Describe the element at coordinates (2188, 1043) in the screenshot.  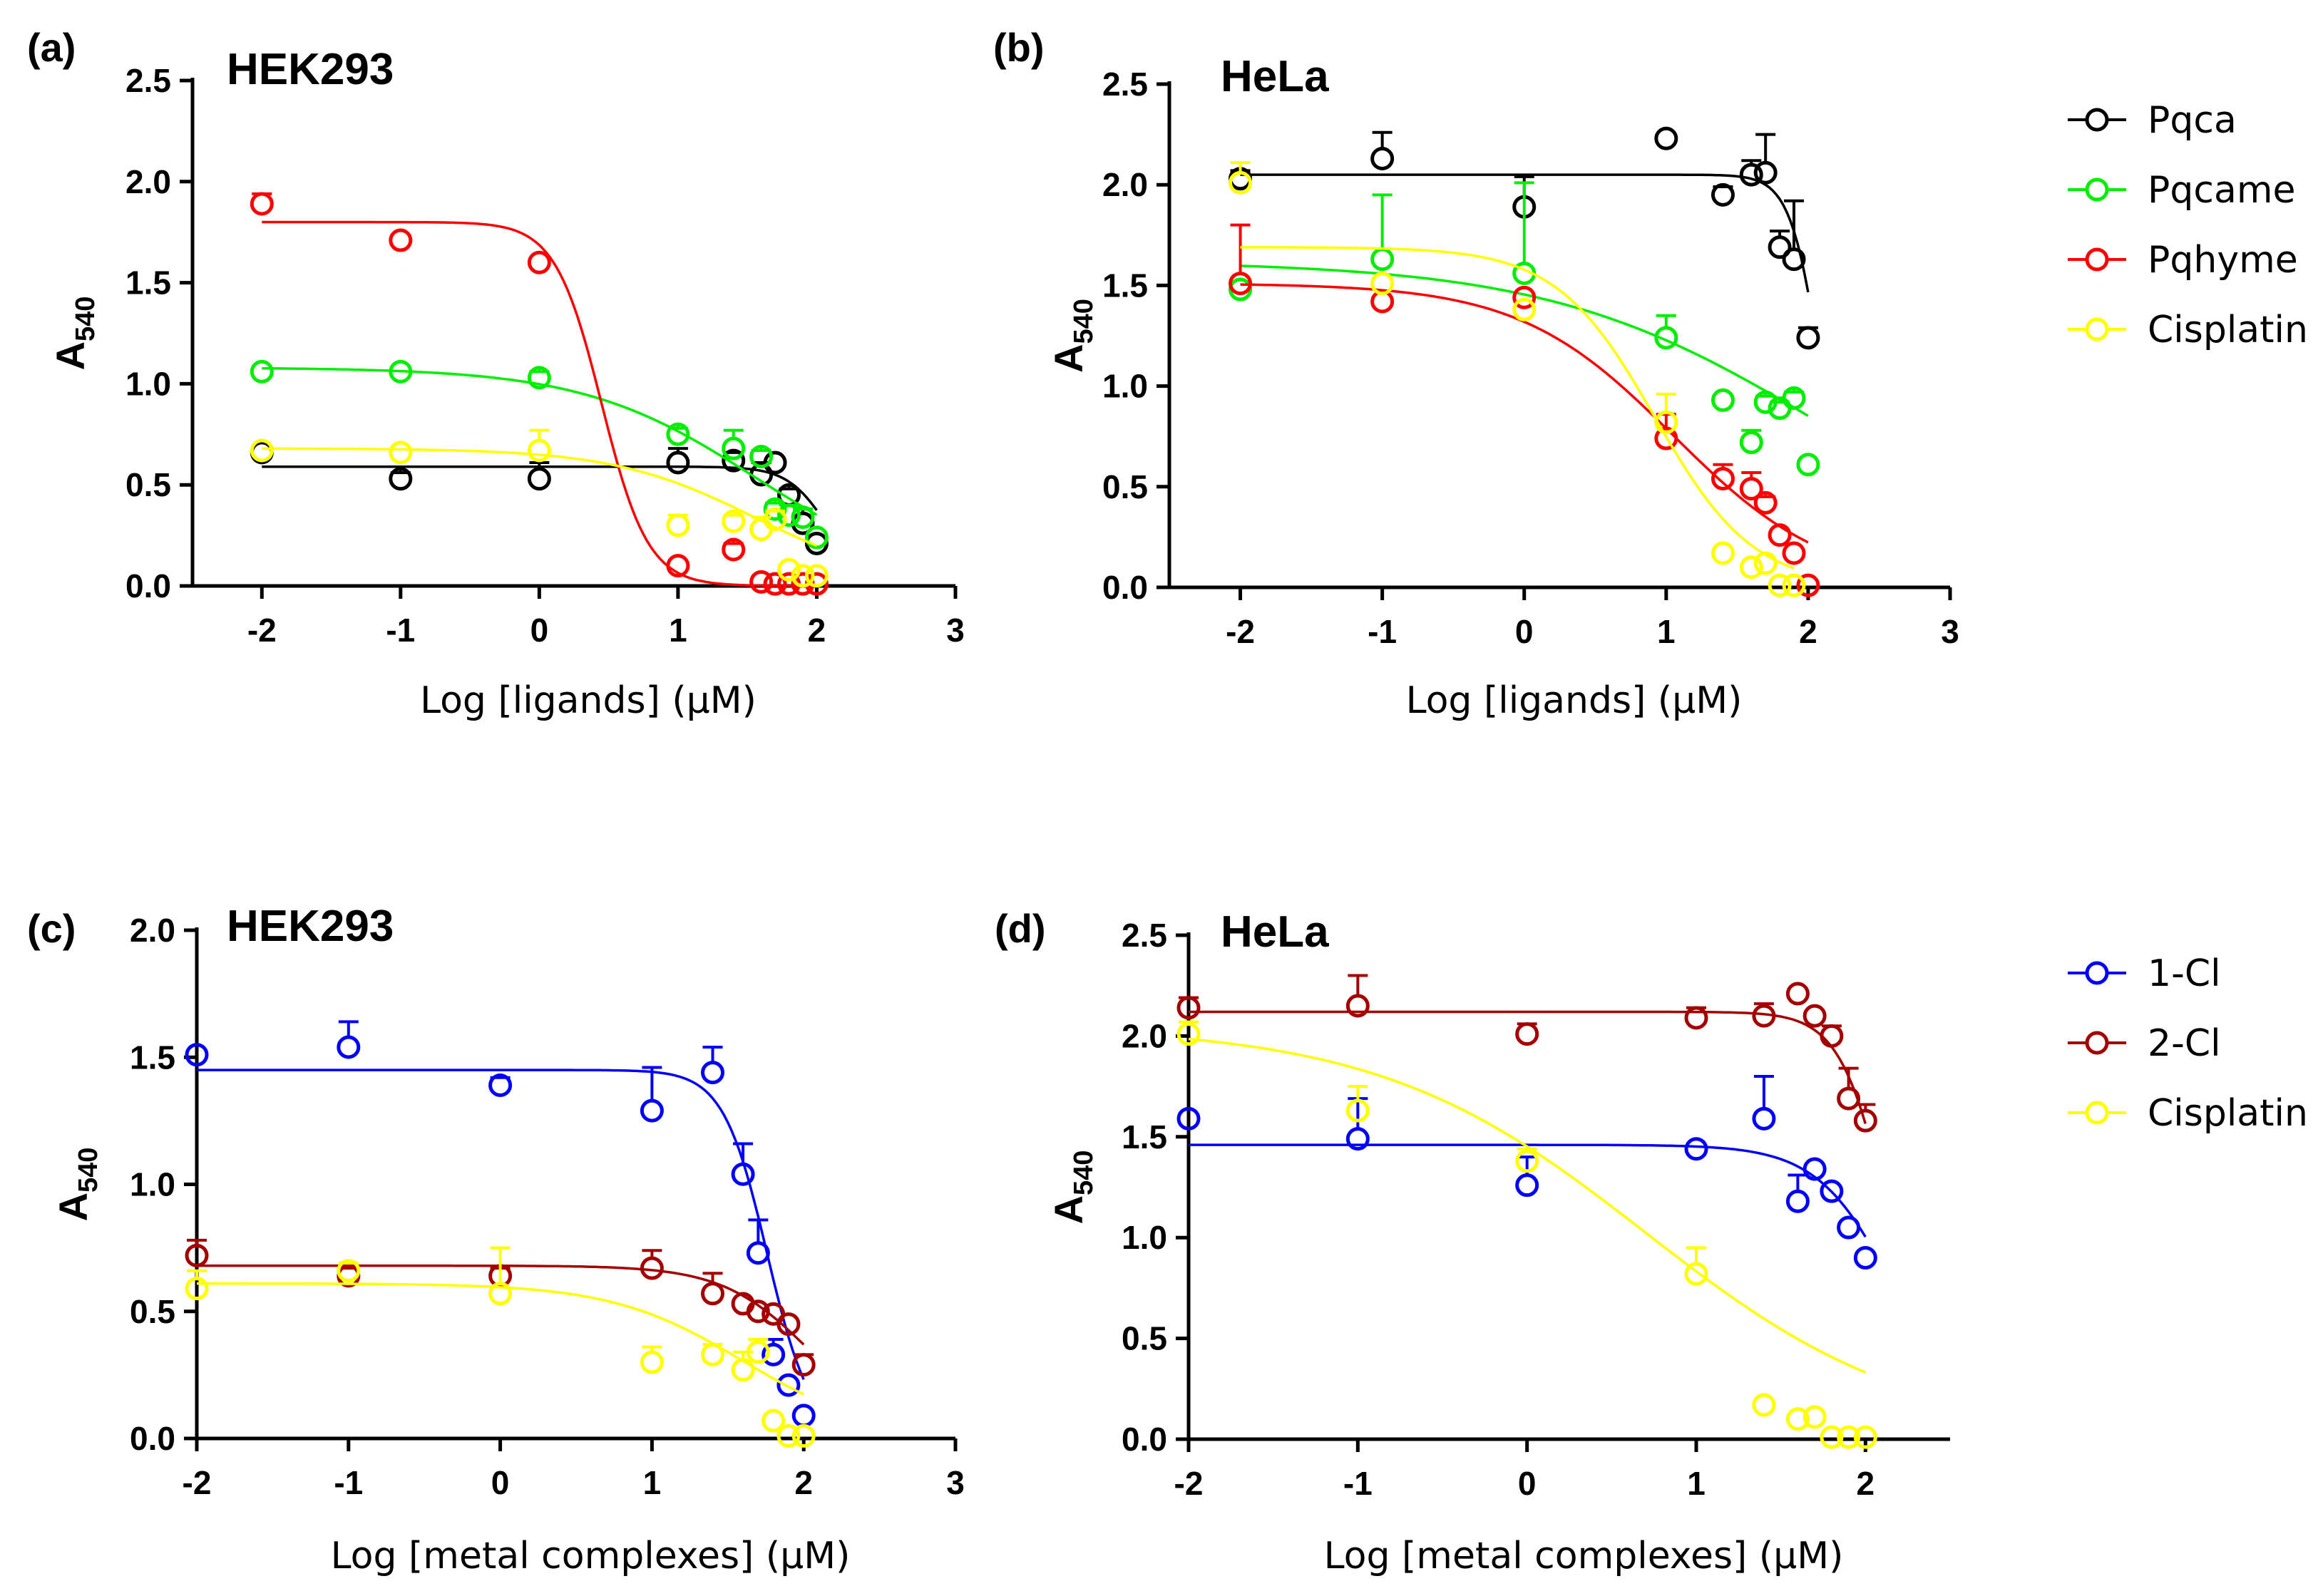
I see `legend: 1-Cl 2-Cl Cisplatin` at that location.